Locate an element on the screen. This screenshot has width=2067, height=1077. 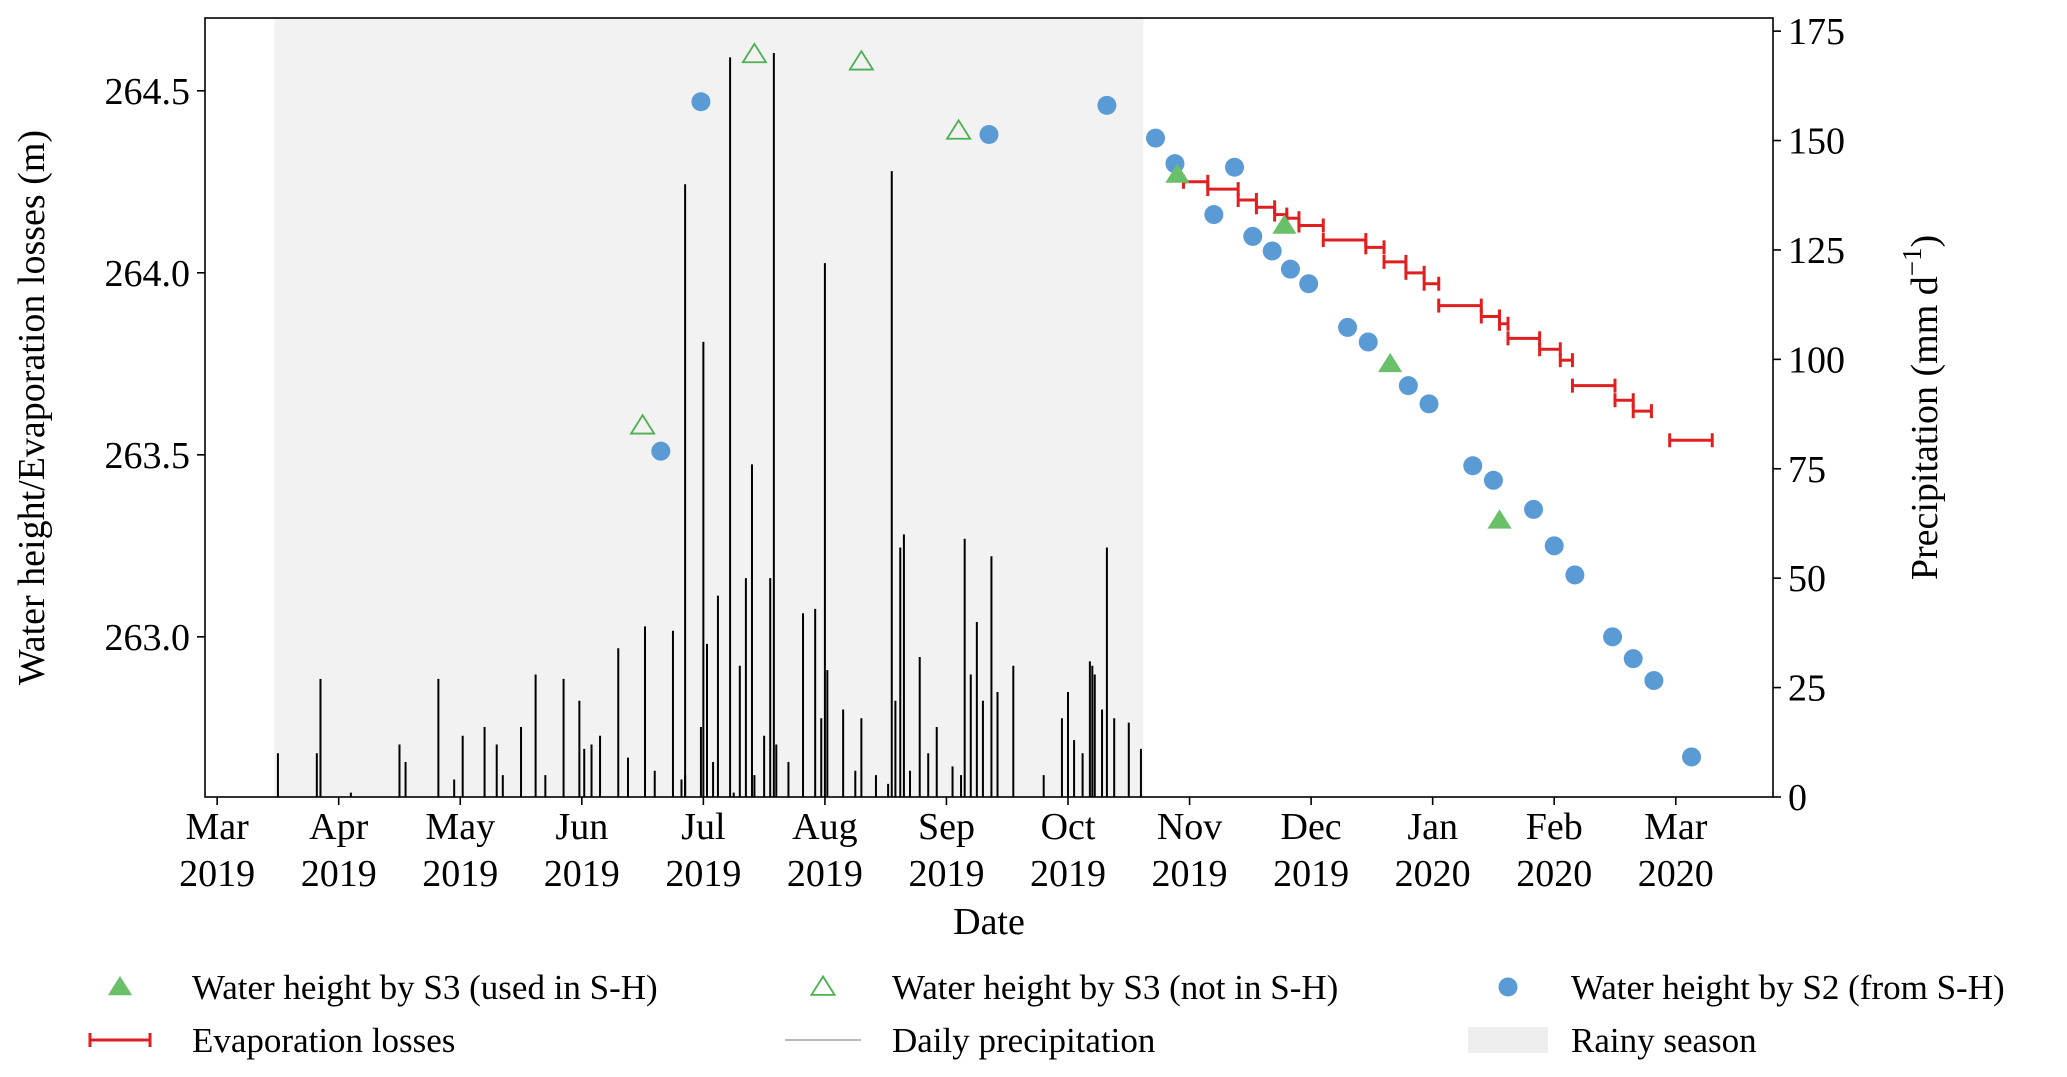
legend-item: Water height by S3 (not in S-H) is located at coordinates (1073, 987).